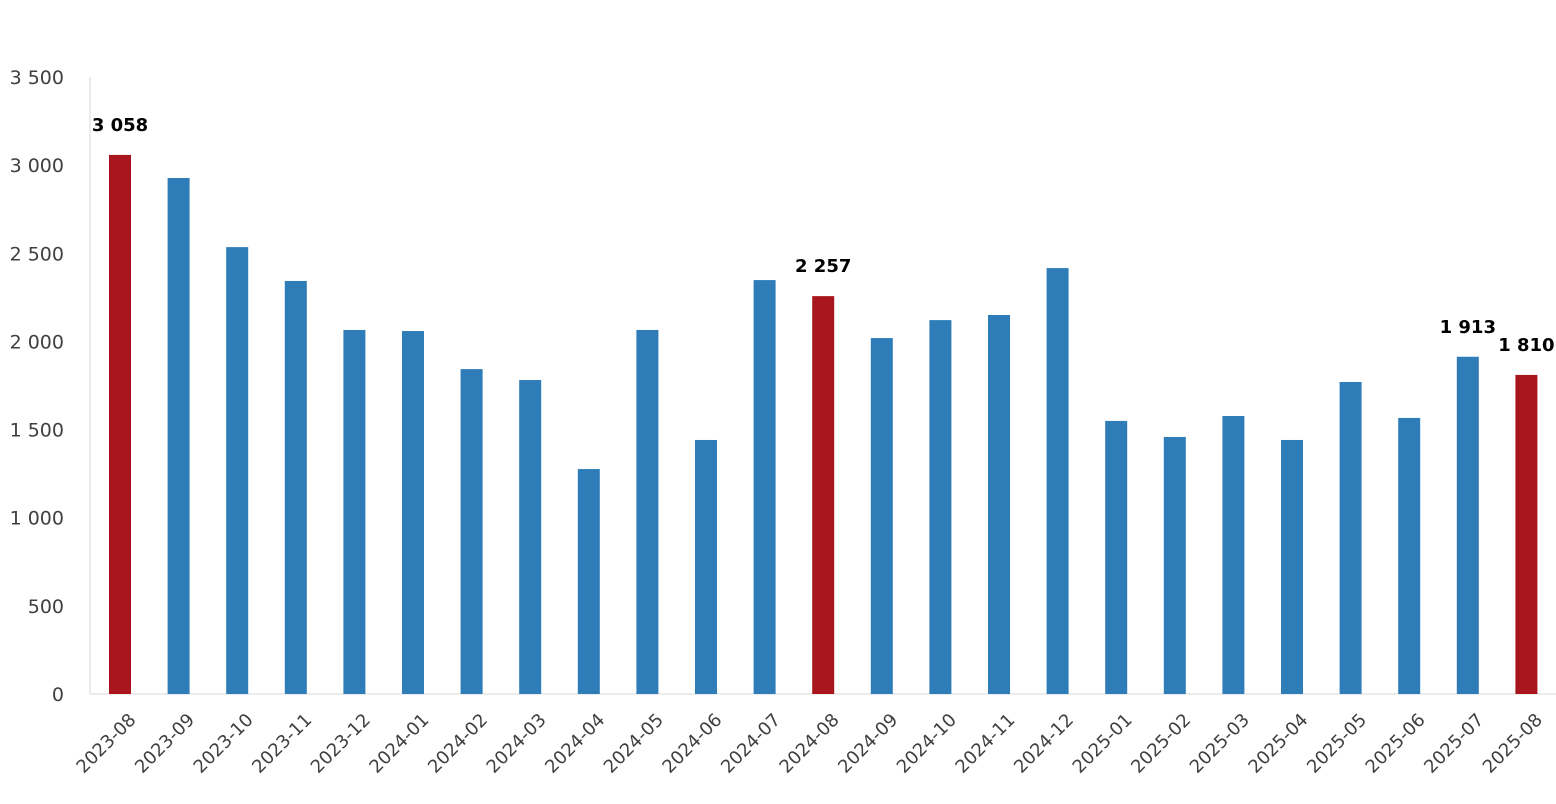  Describe the element at coordinates (927, 744) in the screenshot. I see `x-tick-label: 2024-10` at that location.